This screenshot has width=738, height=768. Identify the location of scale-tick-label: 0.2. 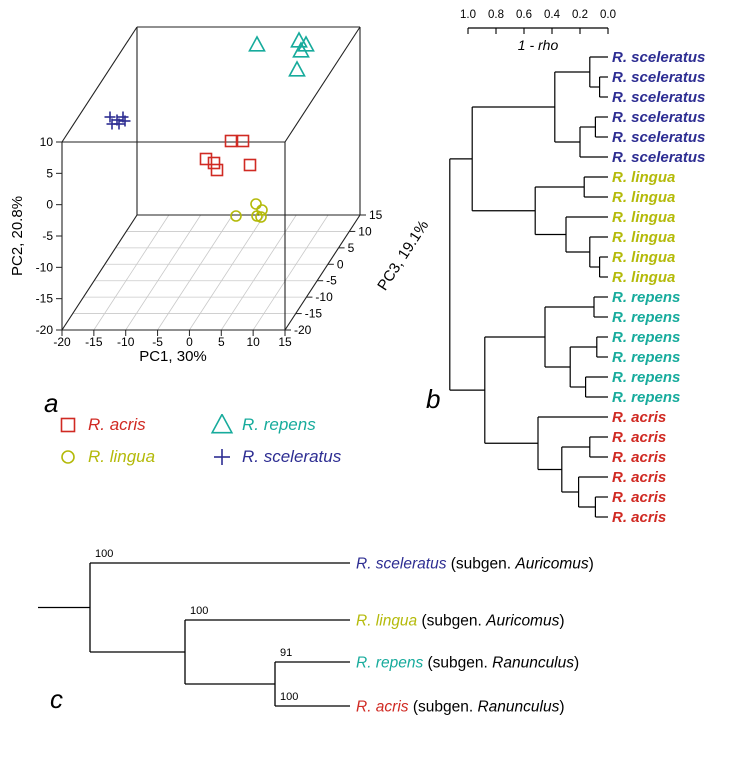
(580, 15).